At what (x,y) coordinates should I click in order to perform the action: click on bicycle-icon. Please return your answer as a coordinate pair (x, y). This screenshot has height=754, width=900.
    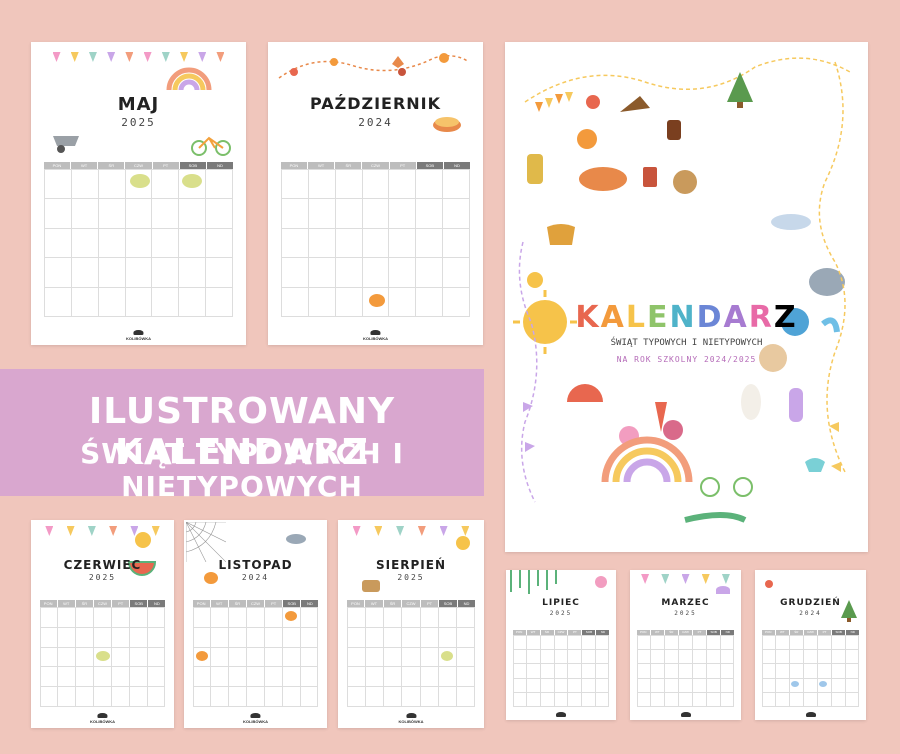
    Looking at the image, I should click on (211, 146).